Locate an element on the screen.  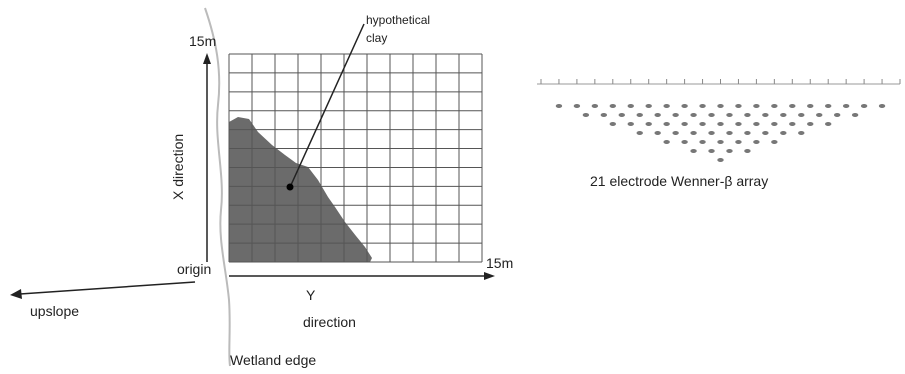
origin-label: origin is located at coordinates (194, 269).